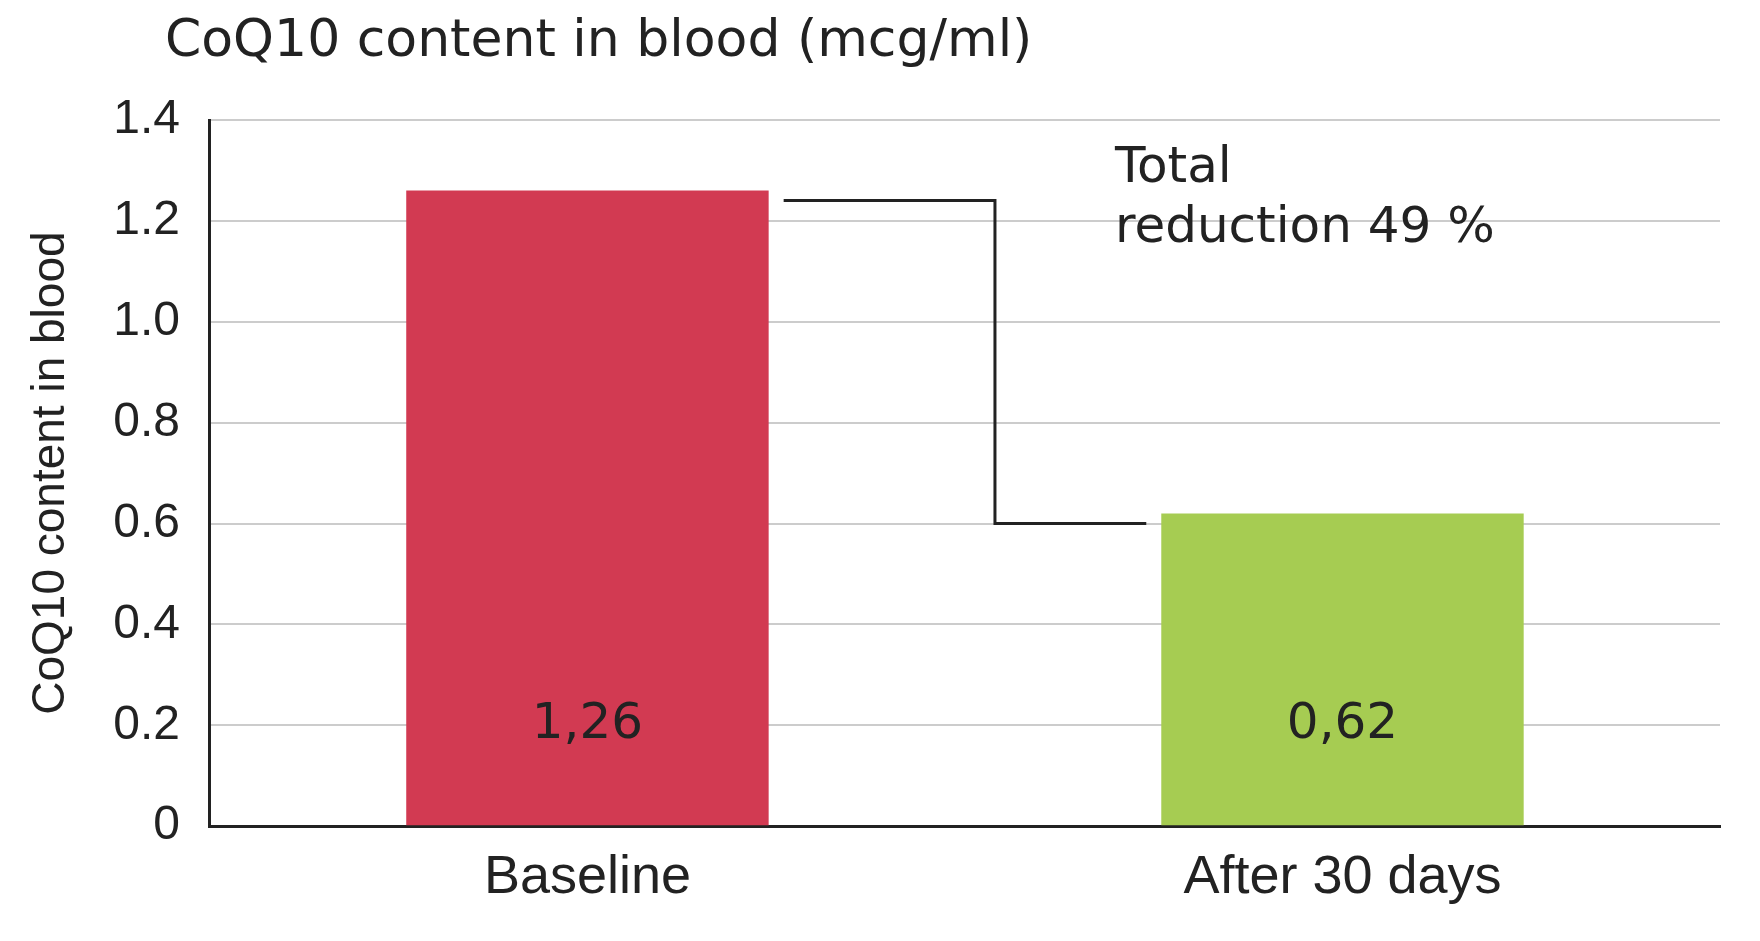 This screenshot has height=941, width=1760. Describe the element at coordinates (146, 218) in the screenshot. I see `y-tick-label: 1.2` at that location.